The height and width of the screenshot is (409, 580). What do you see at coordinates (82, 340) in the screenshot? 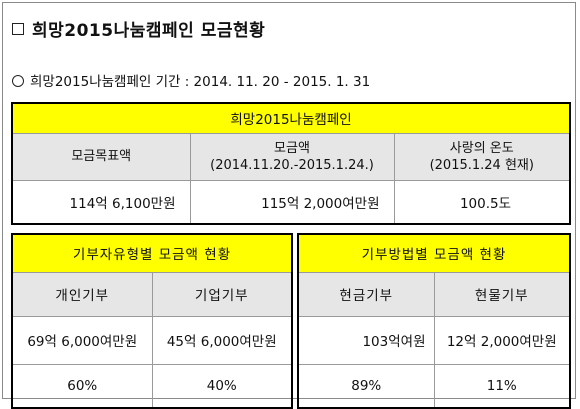
I see `individual-amount: 69억 6,000여만원` at bounding box center [82, 340].